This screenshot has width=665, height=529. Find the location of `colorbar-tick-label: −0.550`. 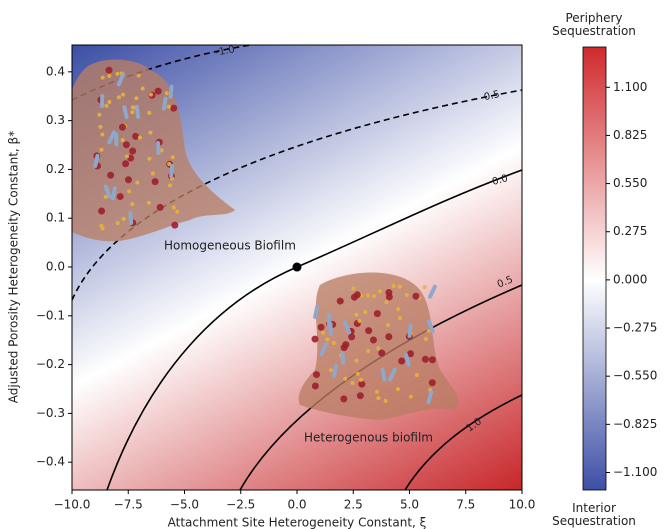

colorbar-tick-label: −0.550 is located at coordinates (635, 376).